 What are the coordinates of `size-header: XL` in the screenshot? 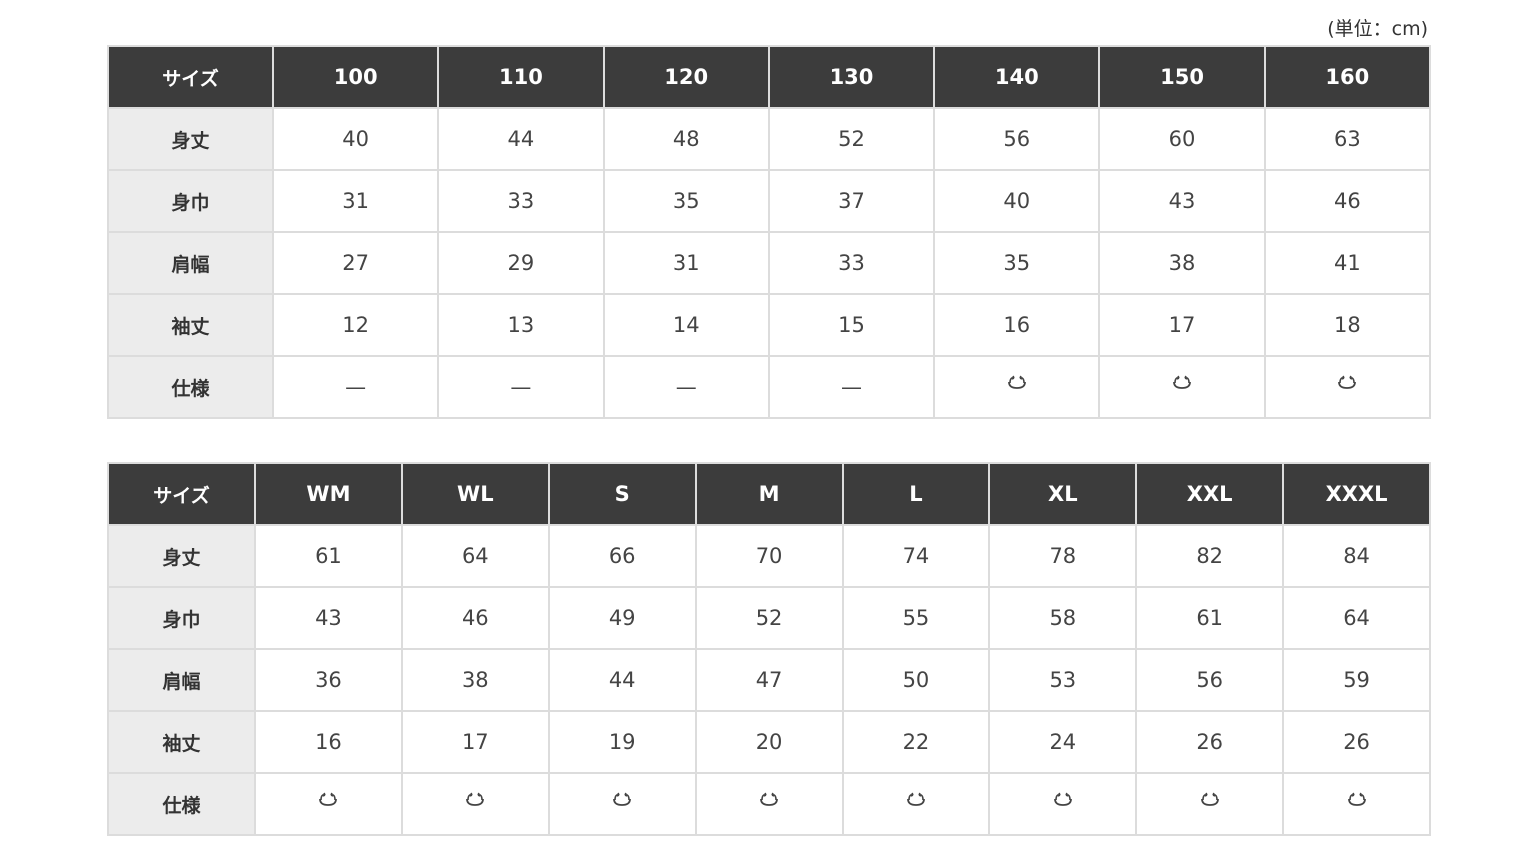 It's located at (1063, 494).